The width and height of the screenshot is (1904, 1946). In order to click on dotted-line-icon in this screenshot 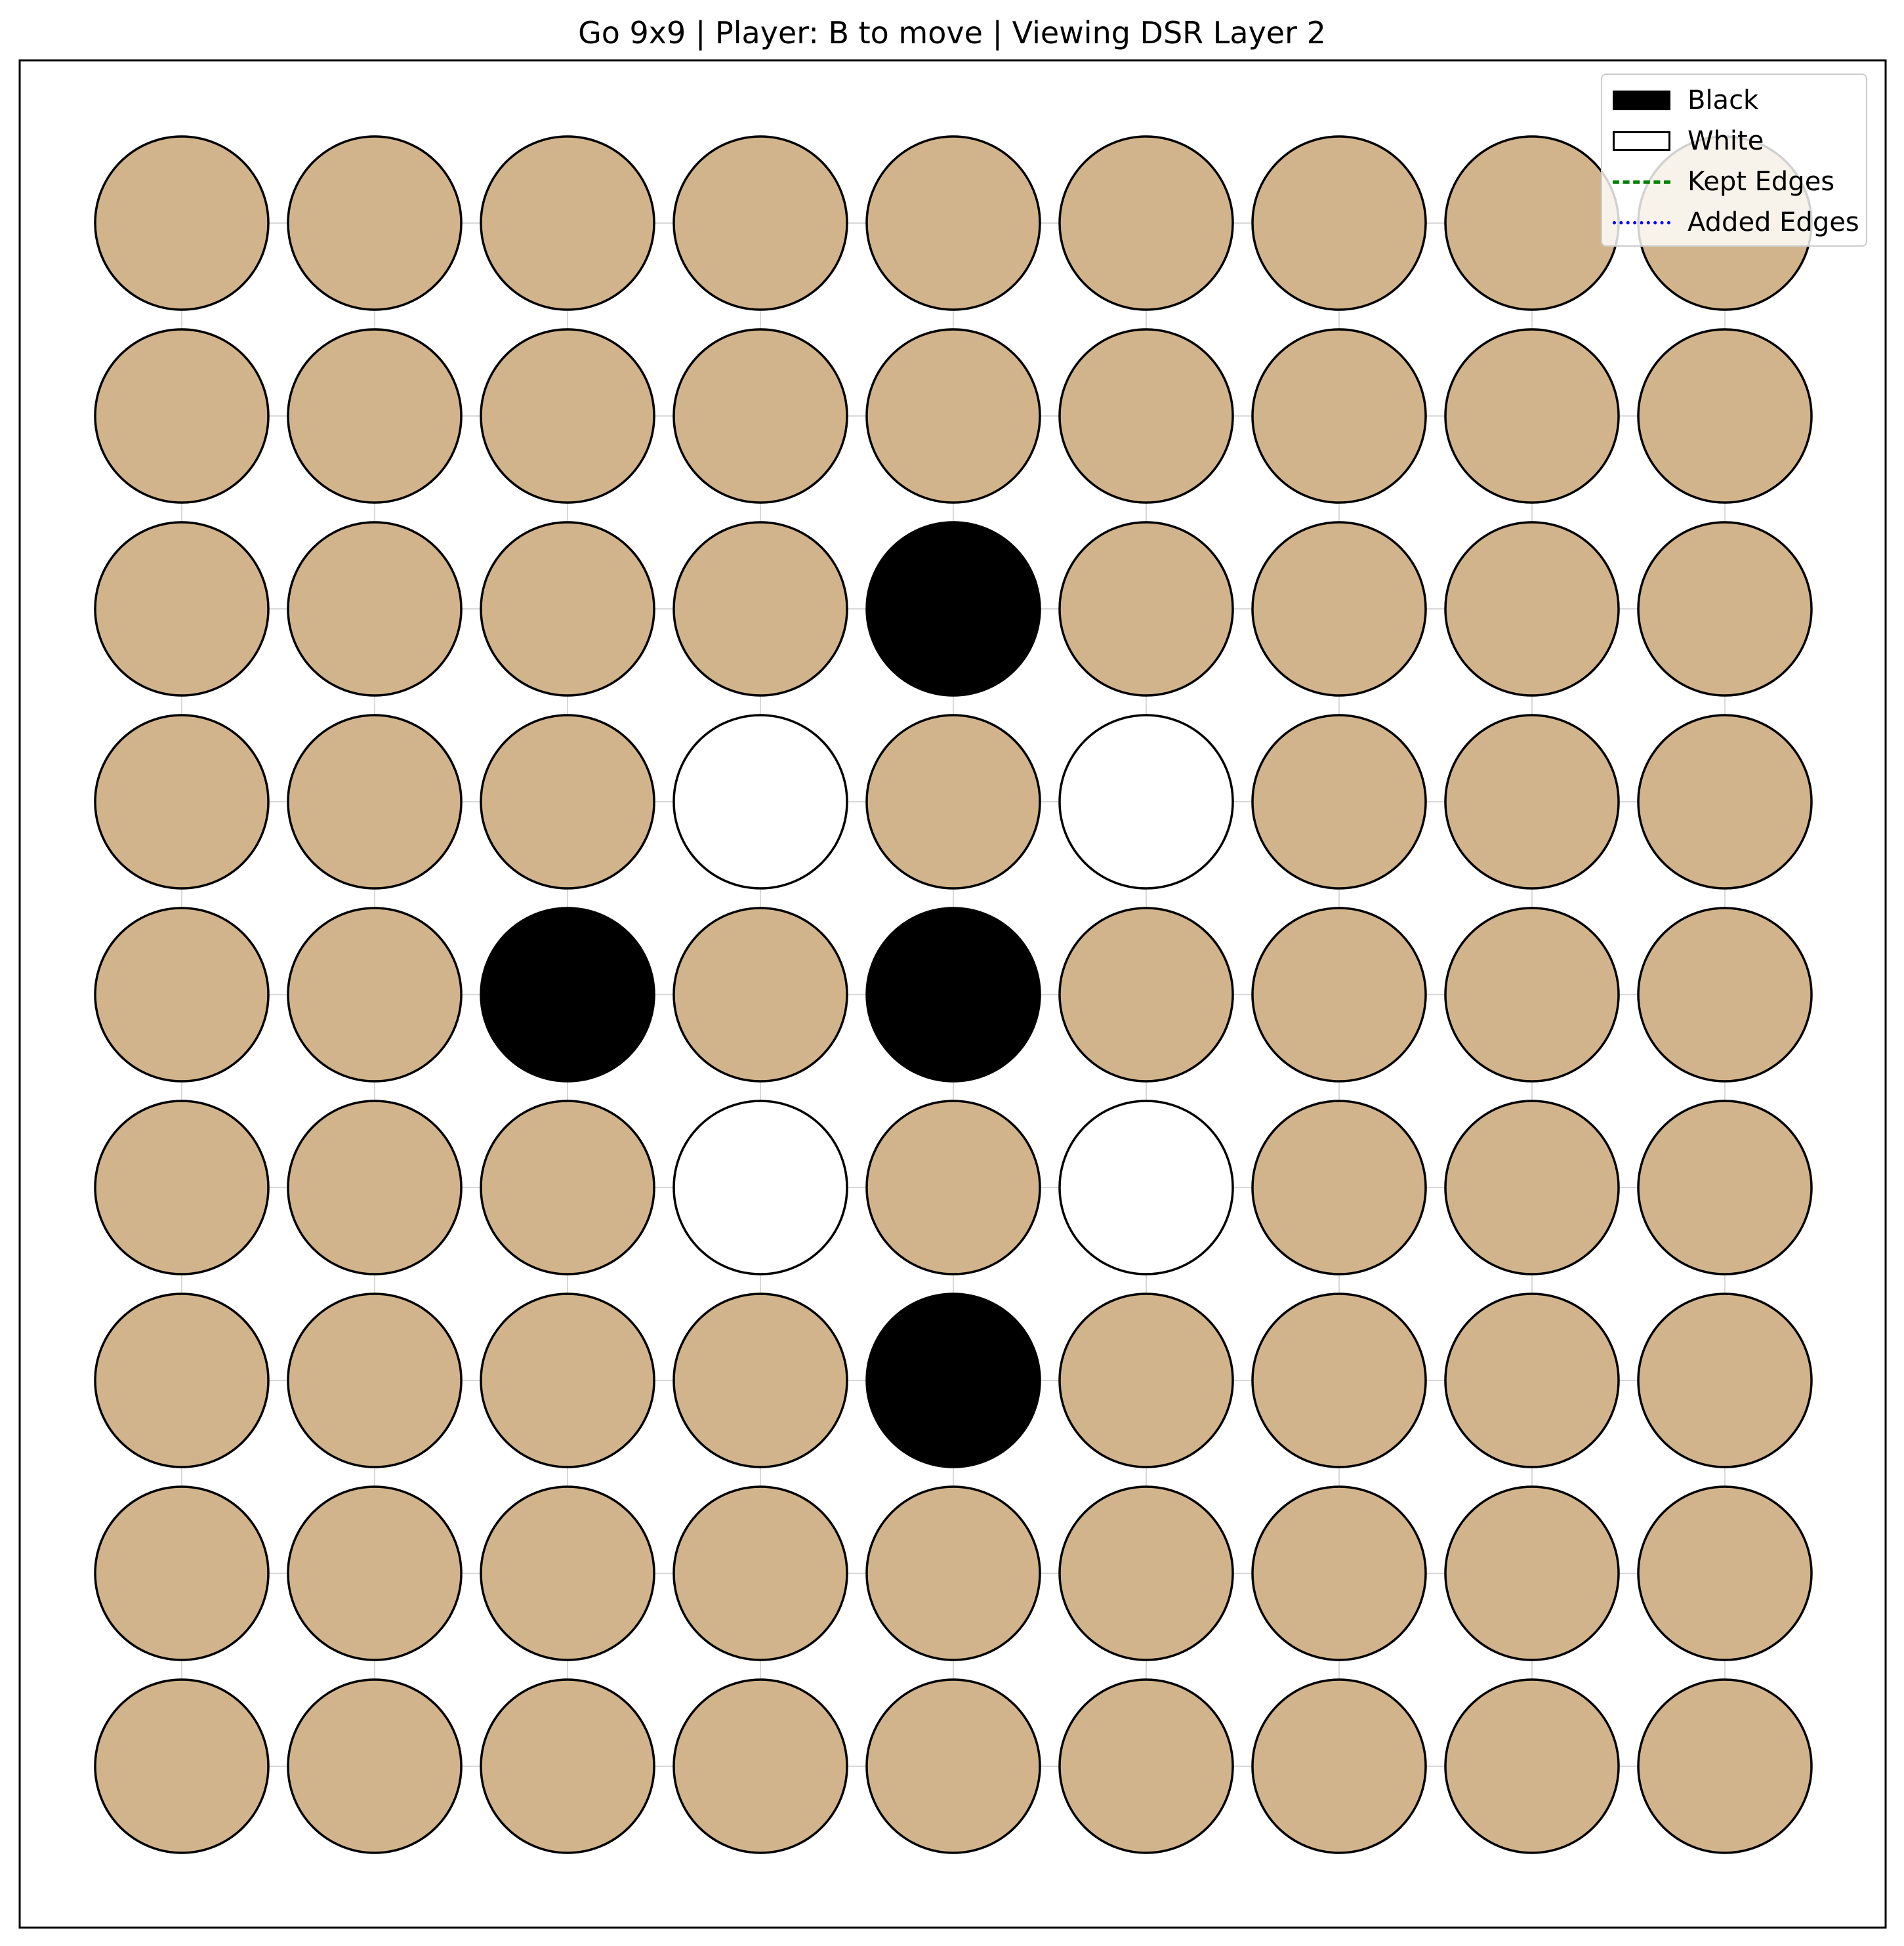, I will do `click(1641, 222)`.